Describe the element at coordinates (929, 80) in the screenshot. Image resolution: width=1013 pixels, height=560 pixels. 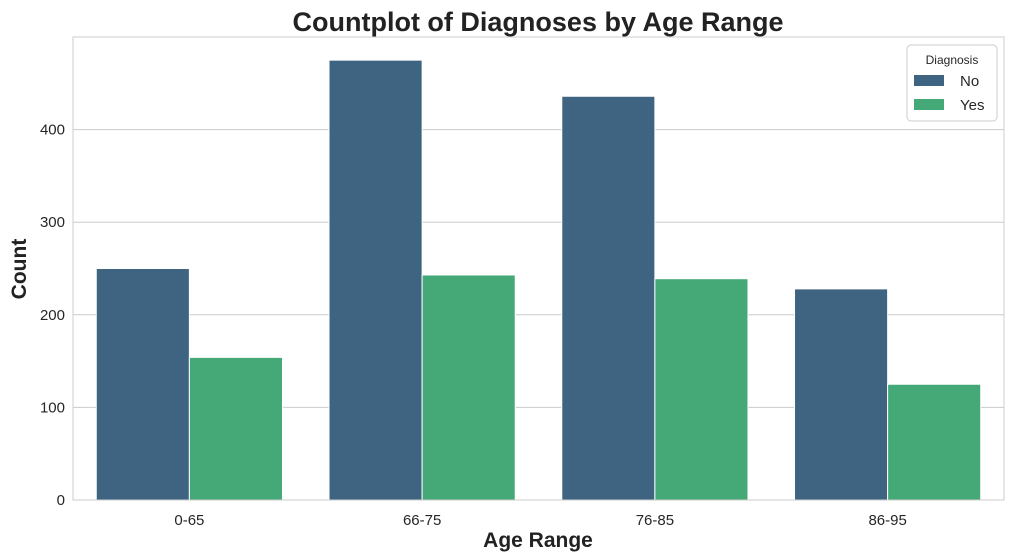
I see `legend-swatch-no` at that location.